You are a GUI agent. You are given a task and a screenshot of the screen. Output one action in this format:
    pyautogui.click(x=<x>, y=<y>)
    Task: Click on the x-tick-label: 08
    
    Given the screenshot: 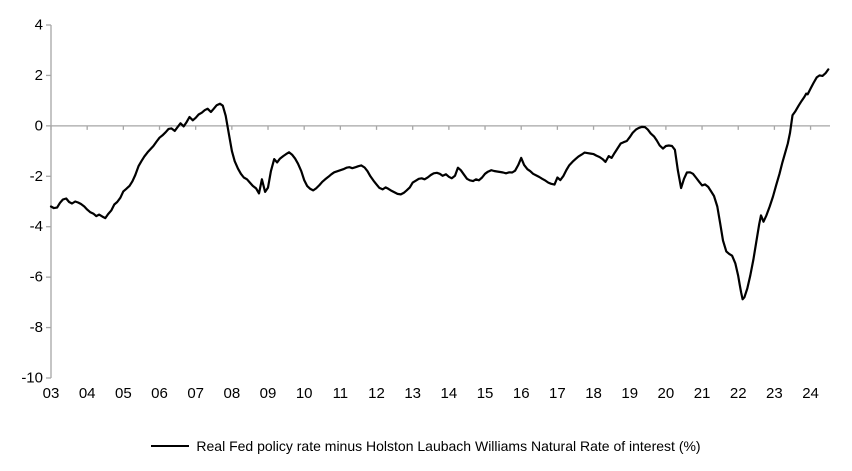 What is the action you would take?
    pyautogui.click(x=232, y=393)
    